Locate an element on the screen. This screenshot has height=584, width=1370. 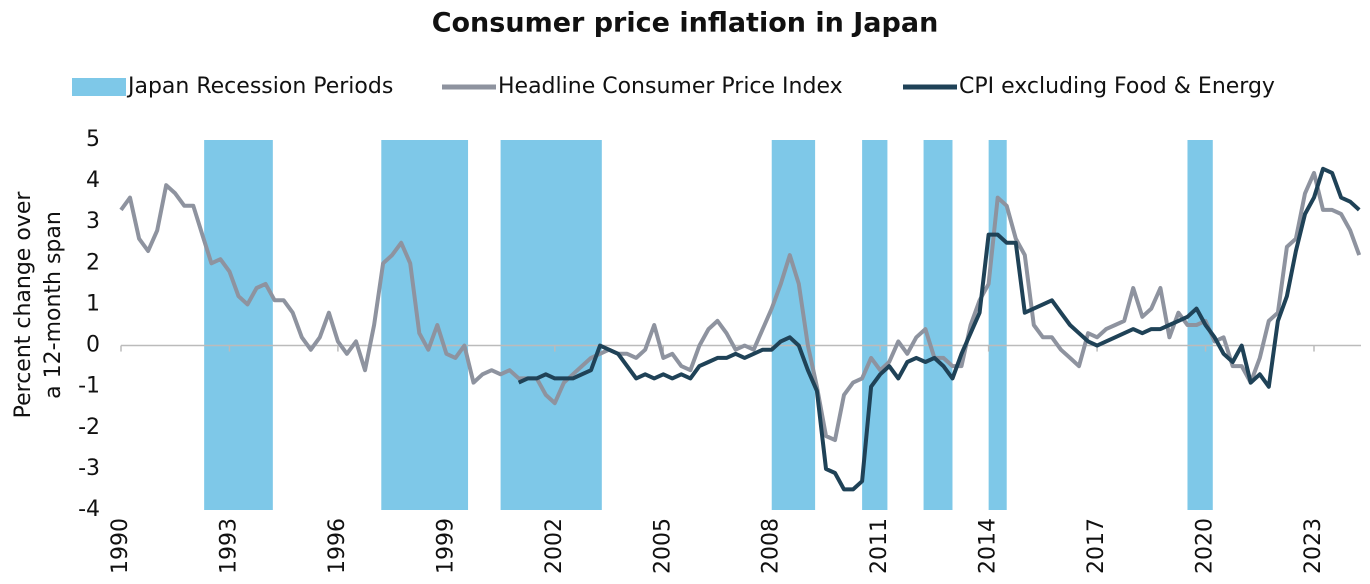
x-tick-label: 1999 is located at coordinates (445, 546).